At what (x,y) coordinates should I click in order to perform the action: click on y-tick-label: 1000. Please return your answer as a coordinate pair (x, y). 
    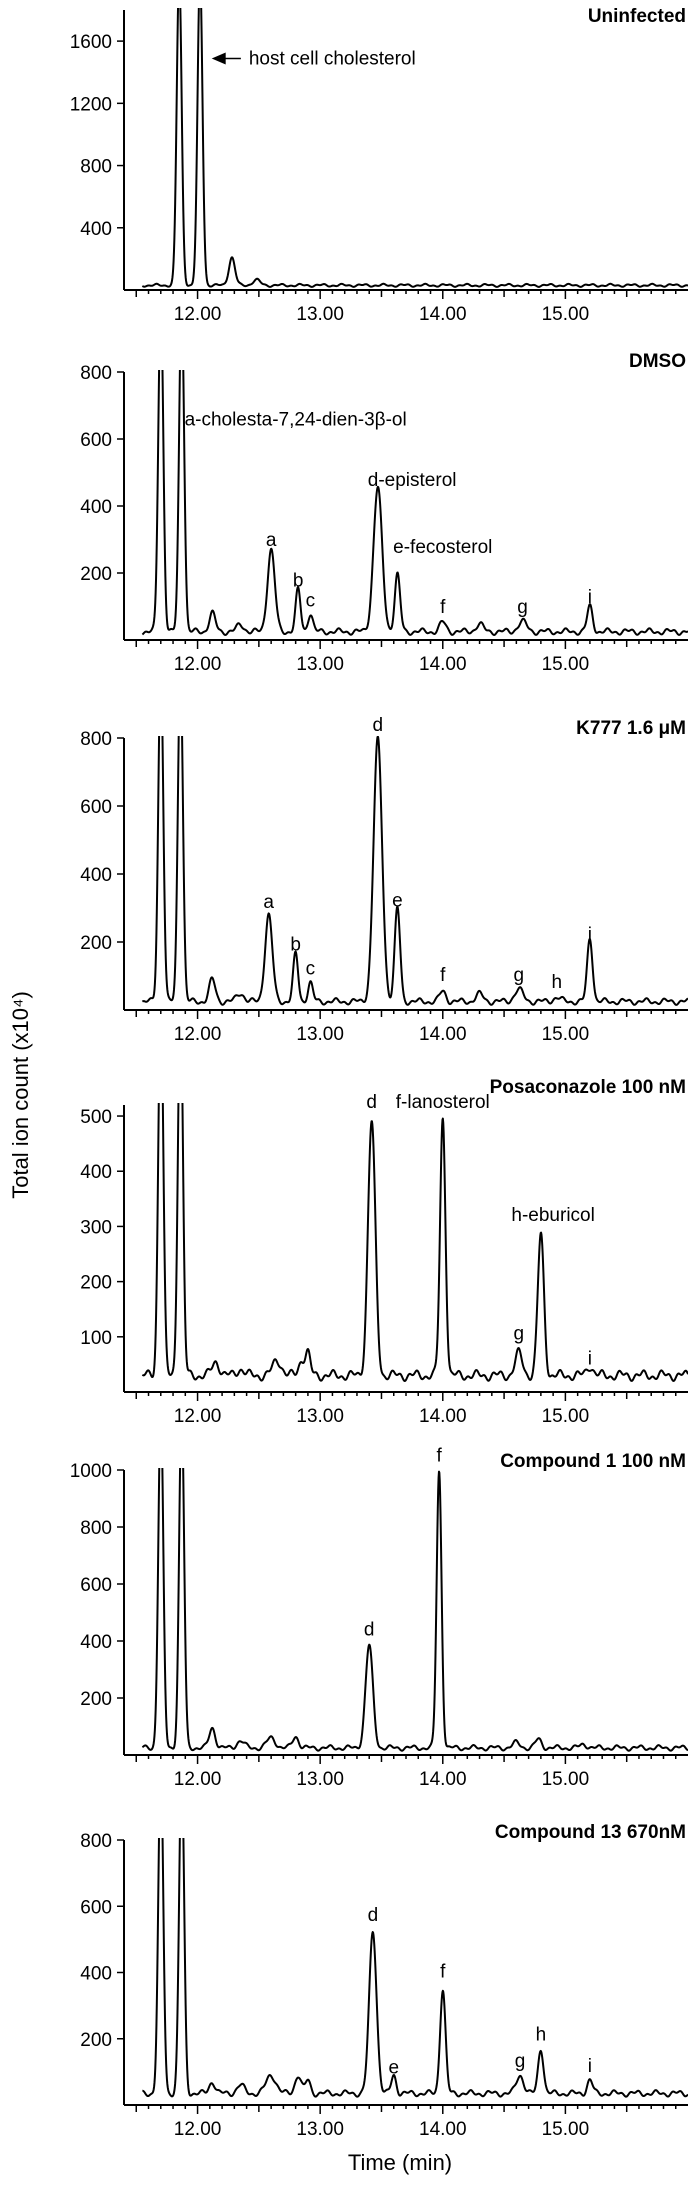
    Looking at the image, I should click on (91, 1471).